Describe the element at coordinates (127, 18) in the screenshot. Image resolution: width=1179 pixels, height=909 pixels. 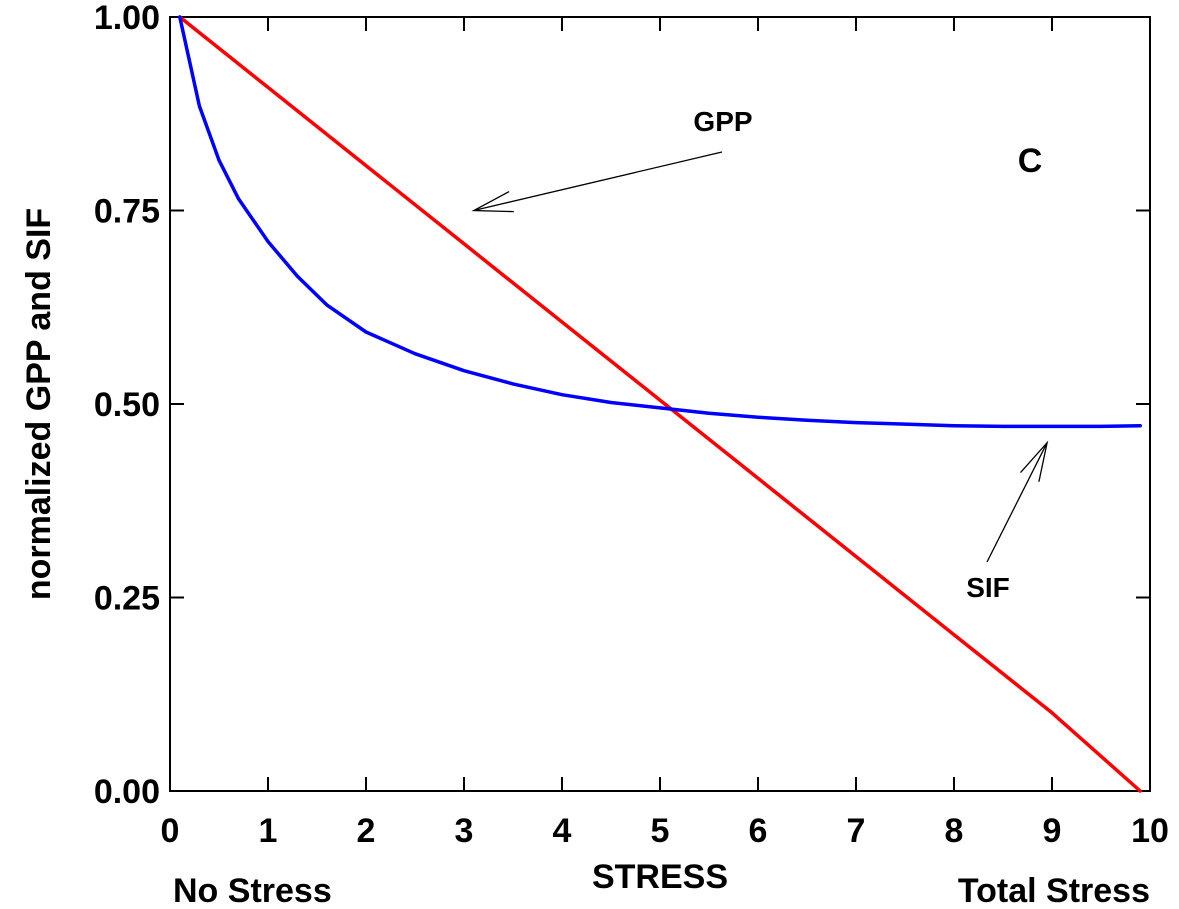
I see `y-tick-label: 1.00` at that location.